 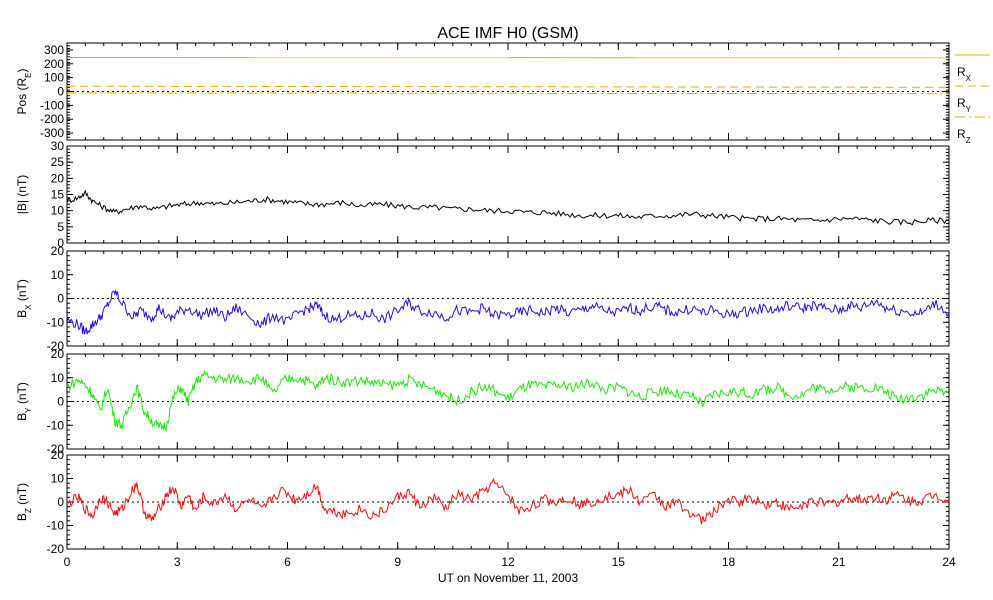 What do you see at coordinates (508, 86) in the screenshot?
I see `series-line-pos-y` at bounding box center [508, 86].